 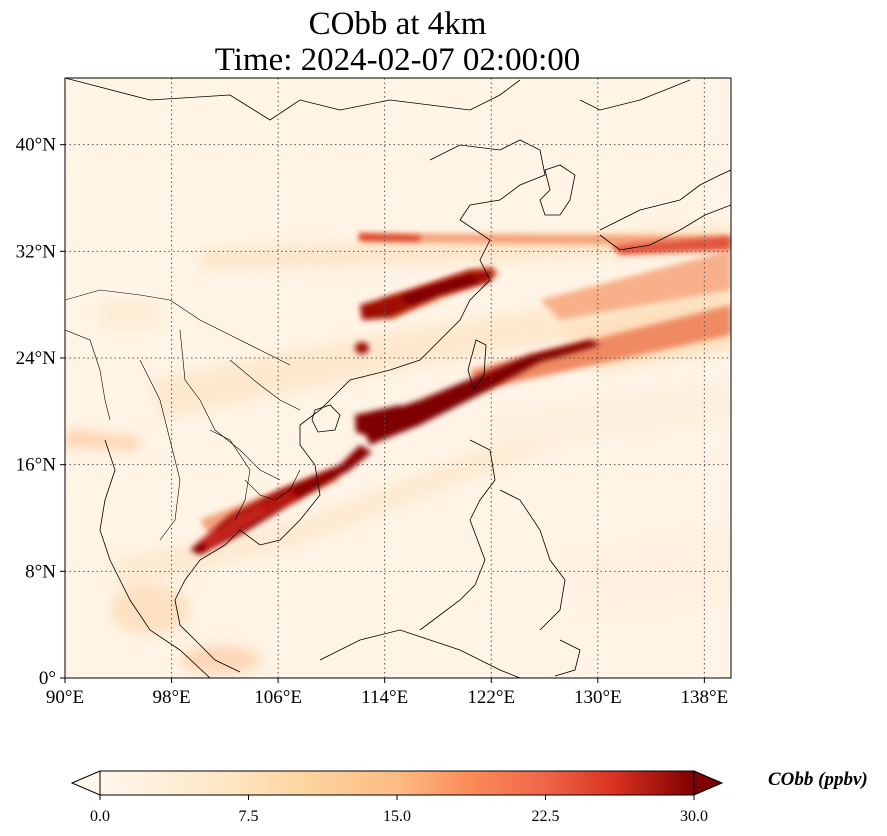 I want to click on colorbar-ticks: 0.0 7.5 15.0 22.5 30.0, so click(x=399, y=810).